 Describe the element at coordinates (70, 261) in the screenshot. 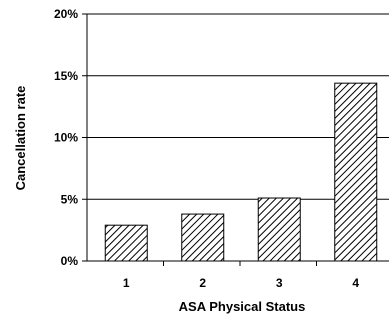

I see `y-tick-label: 0%` at that location.